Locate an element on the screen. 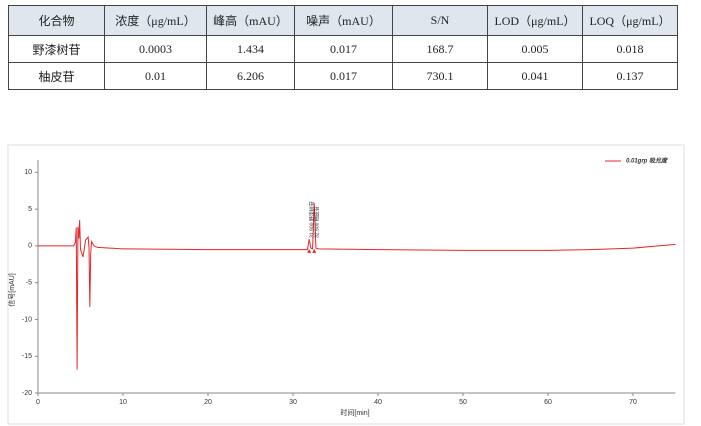 The image size is (701, 426). x-tick-label: 40 is located at coordinates (378, 402).